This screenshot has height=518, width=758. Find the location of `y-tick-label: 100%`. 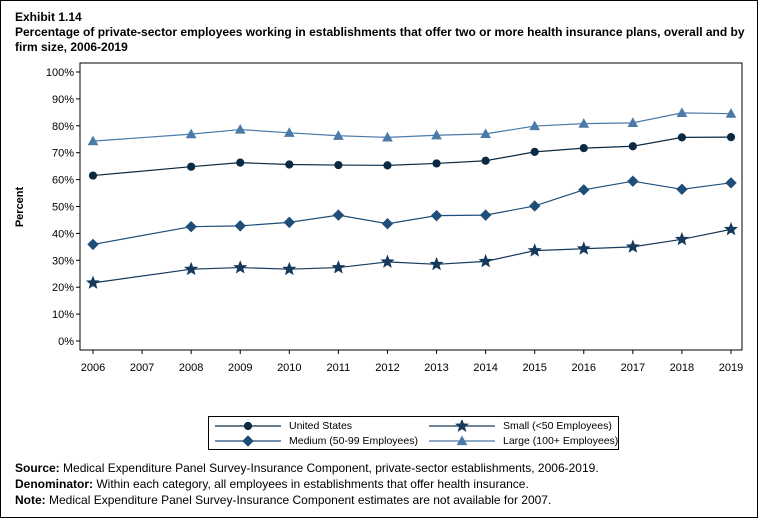

y-tick-label: 100% is located at coordinates (60, 73).